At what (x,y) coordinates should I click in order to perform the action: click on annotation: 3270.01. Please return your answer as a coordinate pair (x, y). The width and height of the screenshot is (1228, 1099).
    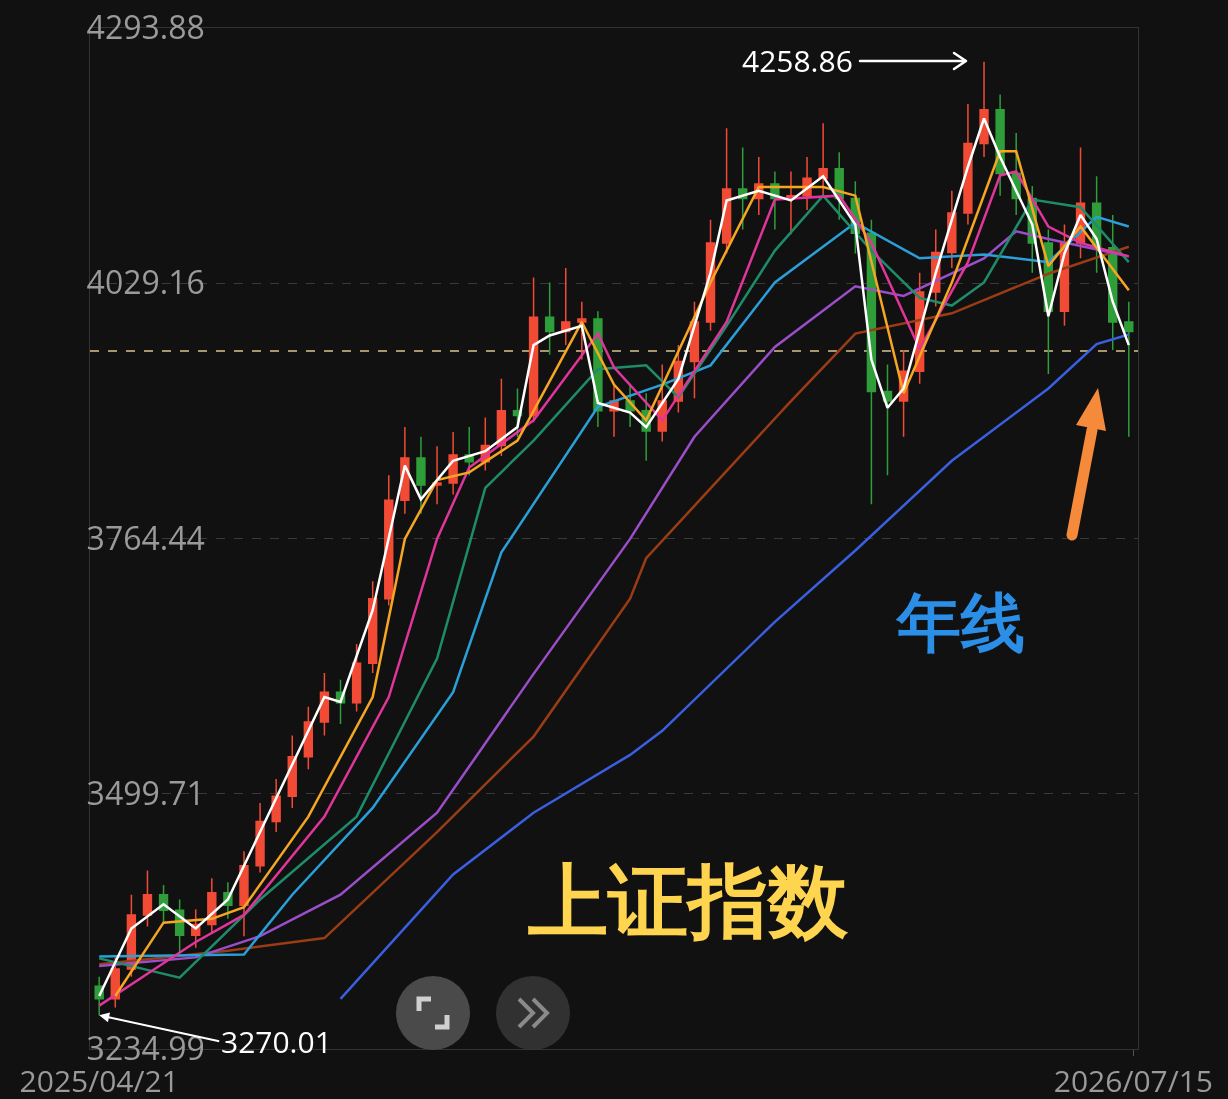
    Looking at the image, I should click on (276, 1041).